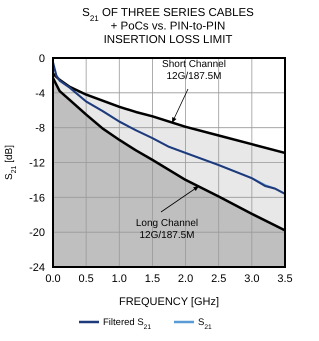 The image size is (319, 341). Describe the element at coordinates (37, 164) in the screenshot. I see `y-tick-label: -12` at that location.